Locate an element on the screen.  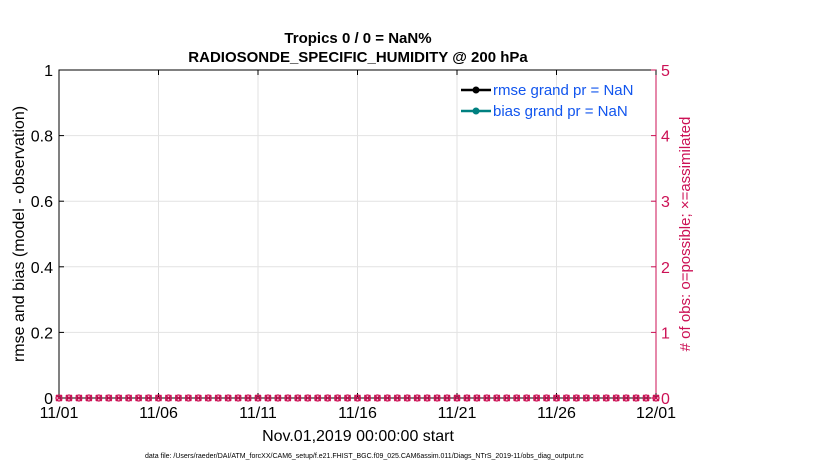
legend-rmse-marker is located at coordinates (476, 90).